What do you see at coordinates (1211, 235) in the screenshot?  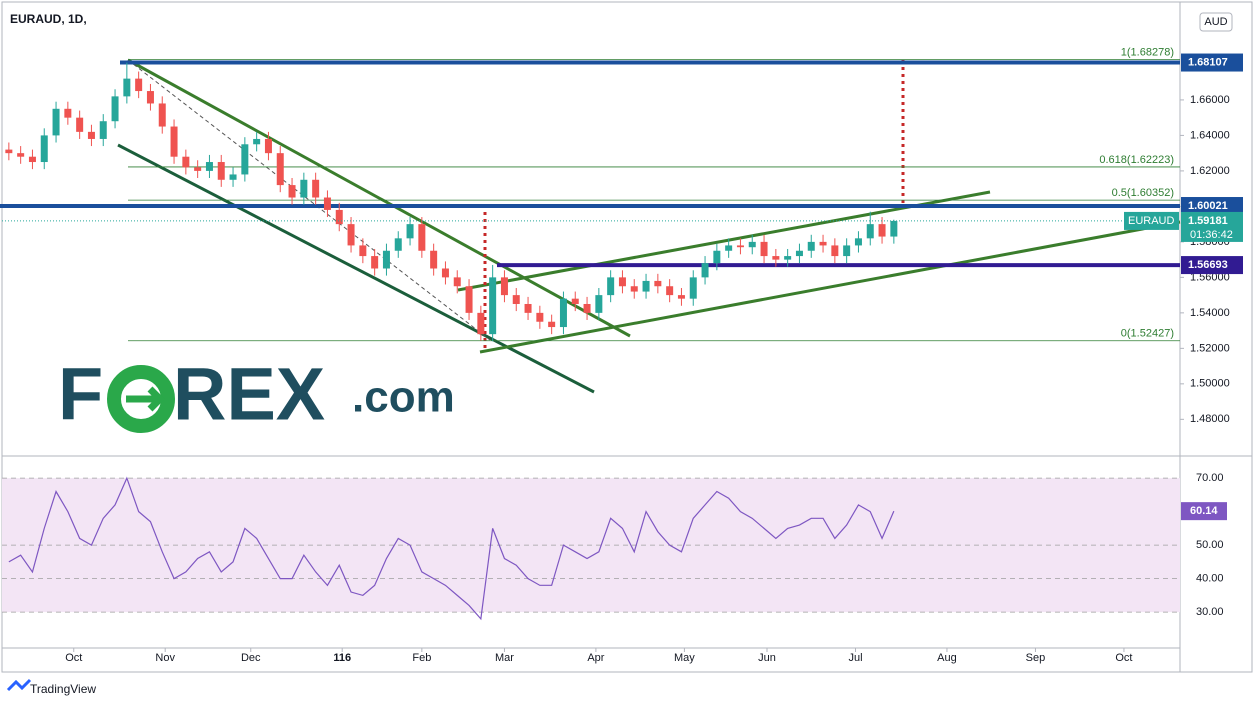 I see `countdown: 01:36:42` at bounding box center [1211, 235].